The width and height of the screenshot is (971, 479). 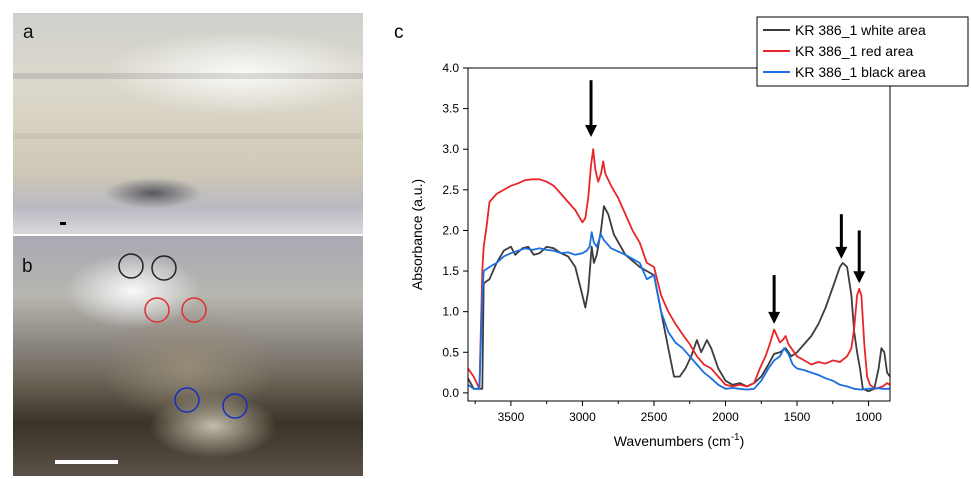 I want to click on legend-label: KR 386_1 red area, so click(x=854, y=51).